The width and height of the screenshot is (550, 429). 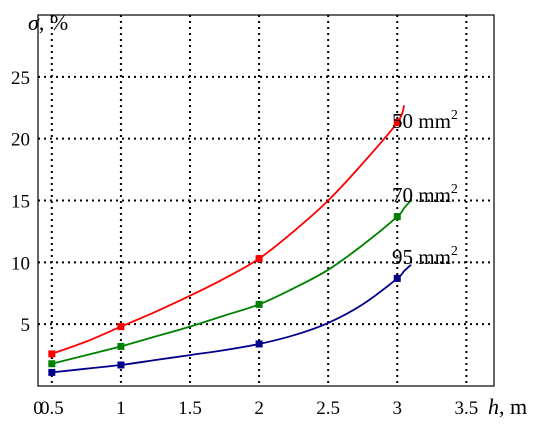 What do you see at coordinates (34, 22) in the screenshot?
I see `y-axis-symbol: σ` at bounding box center [34, 22].